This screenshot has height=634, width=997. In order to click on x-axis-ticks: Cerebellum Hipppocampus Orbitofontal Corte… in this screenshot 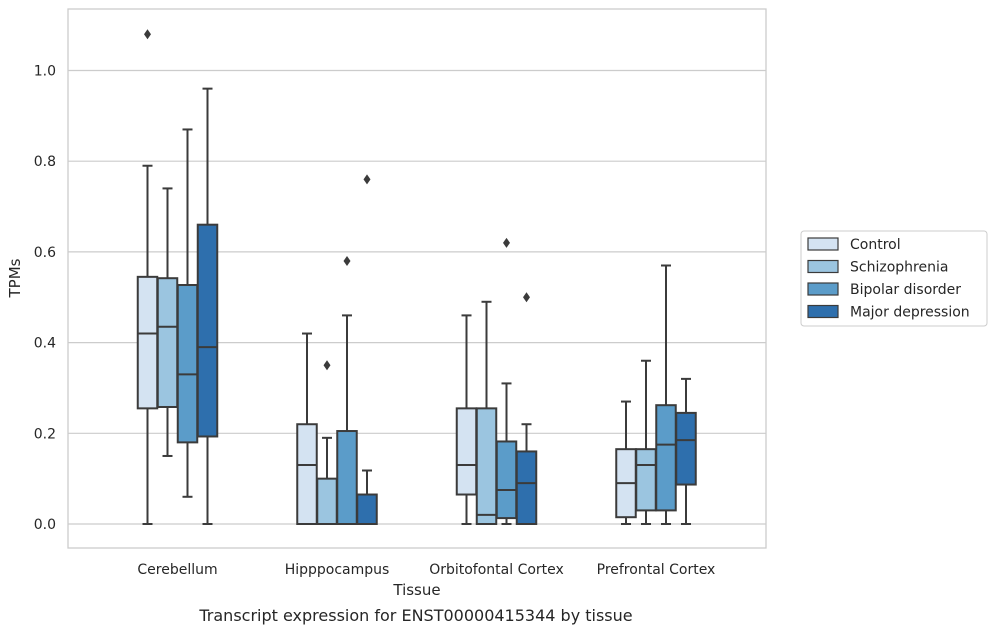, I will do `click(426, 570)`.